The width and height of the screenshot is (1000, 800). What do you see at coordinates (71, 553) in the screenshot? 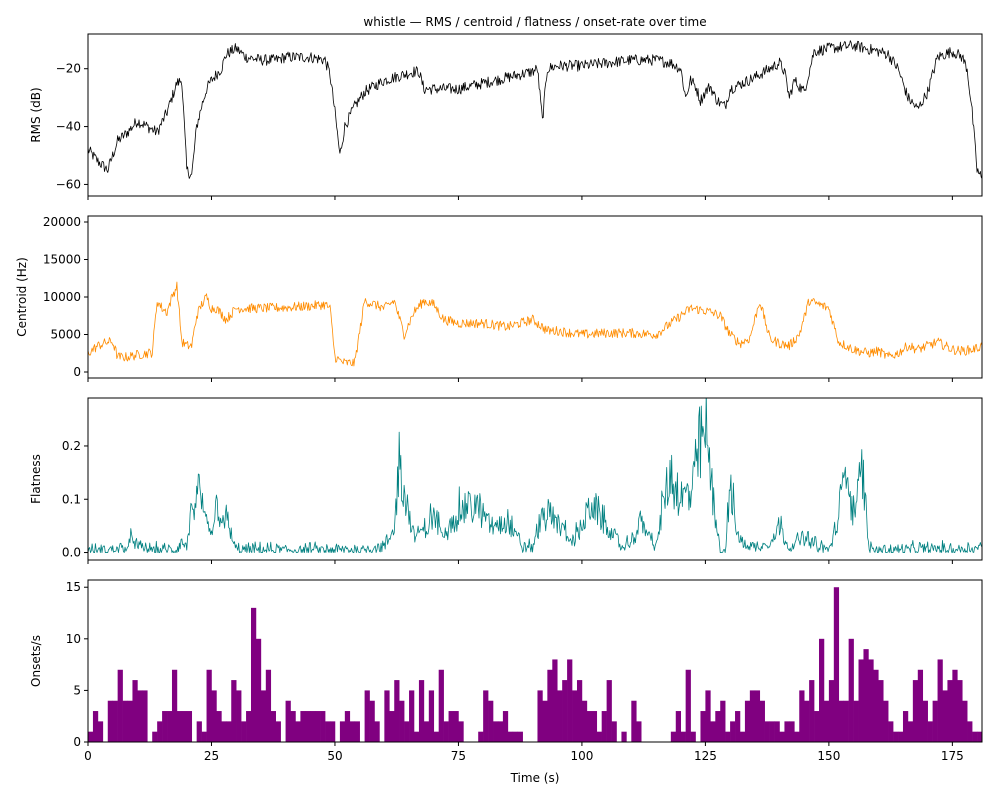
I see `y-tick-label: 0.0` at bounding box center [71, 553].